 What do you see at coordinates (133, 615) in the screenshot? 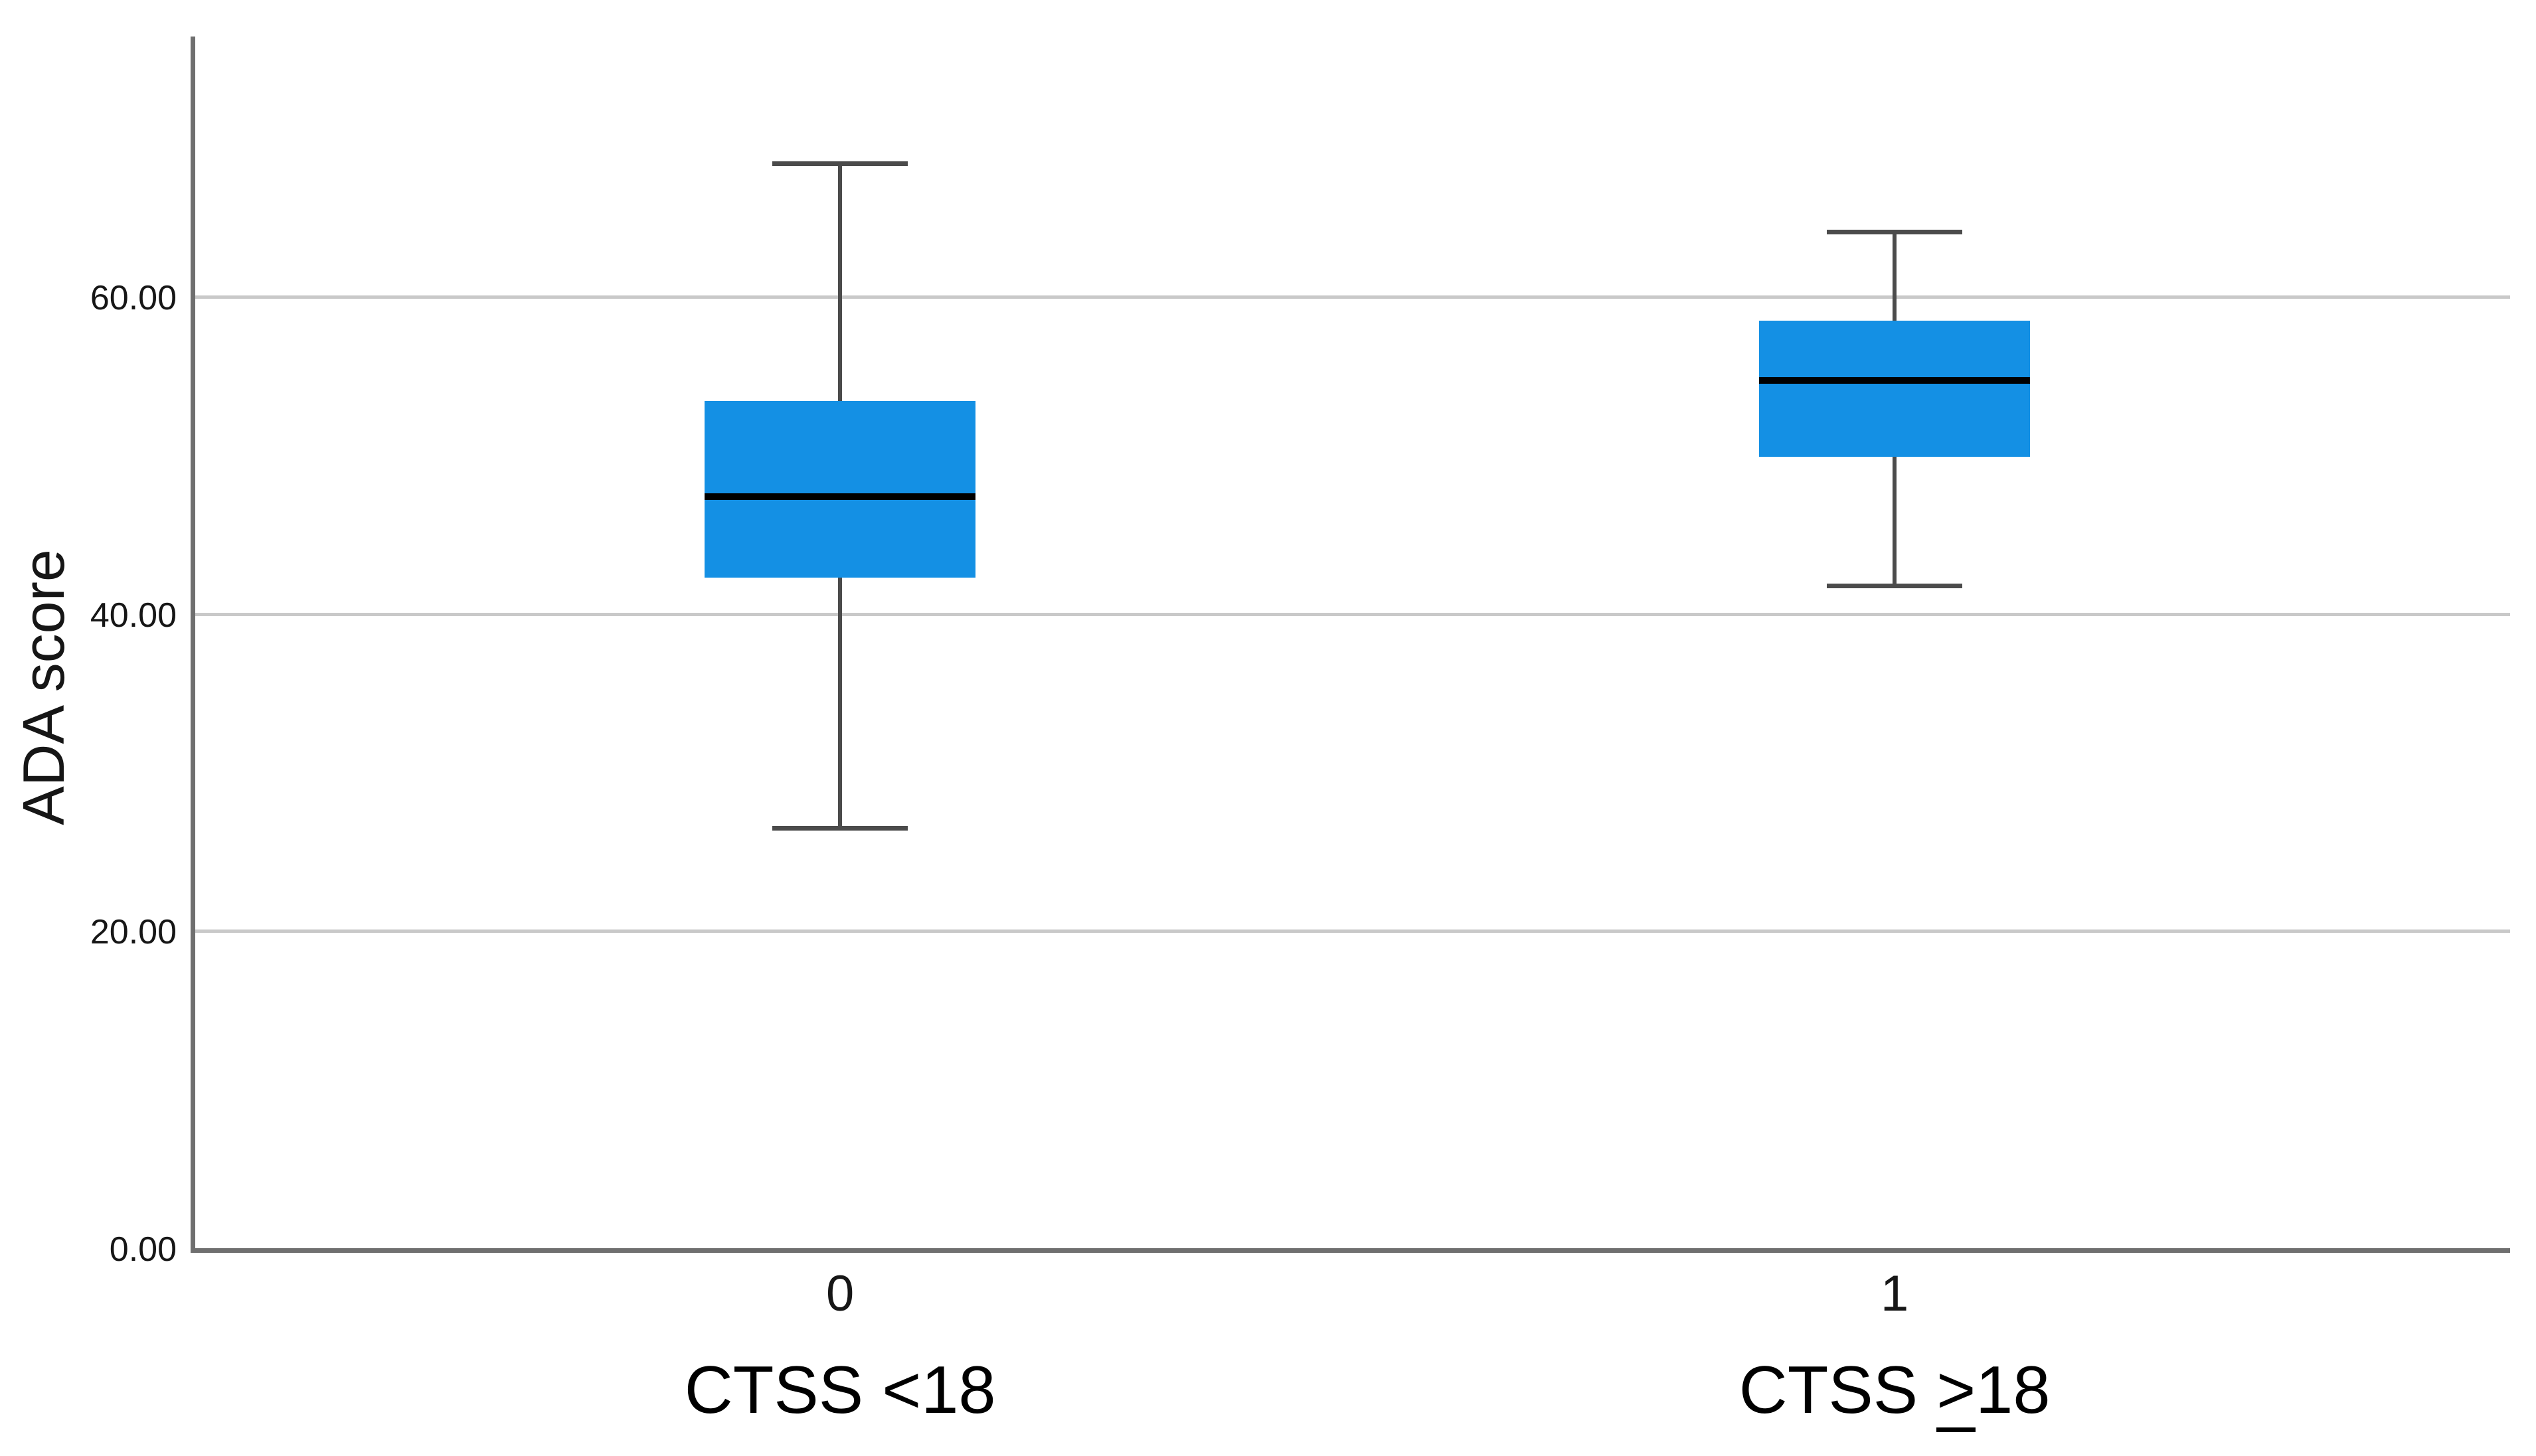
I see `y-tick-label-40: 40.00` at bounding box center [133, 615].